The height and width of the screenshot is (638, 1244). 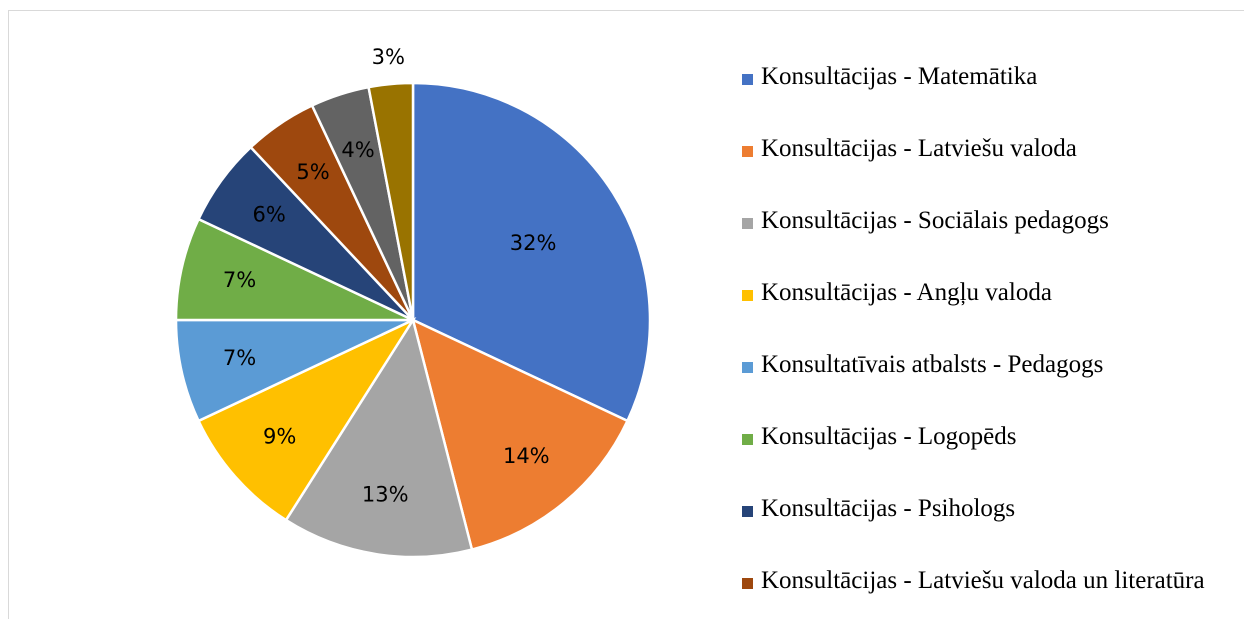 What do you see at coordinates (982, 386) in the screenshot?
I see `legend-item: Konsultatīvais atbalsts - Pedagogs` at bounding box center [982, 386].